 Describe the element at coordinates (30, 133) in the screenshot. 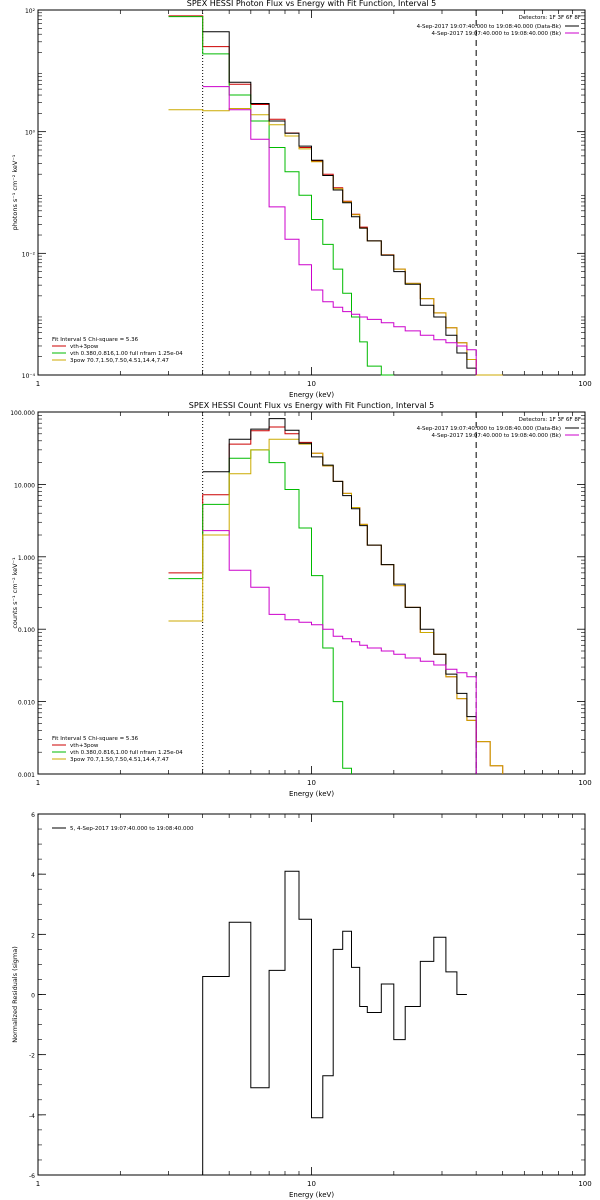

I see `y-tick-label: 10⁰` at that location.